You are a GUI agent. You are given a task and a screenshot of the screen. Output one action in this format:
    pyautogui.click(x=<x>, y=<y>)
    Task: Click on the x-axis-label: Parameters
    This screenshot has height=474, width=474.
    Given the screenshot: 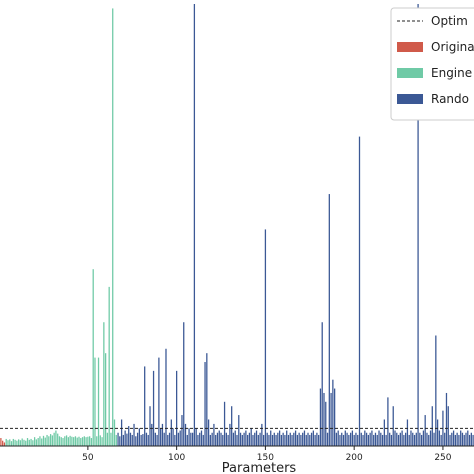 What is the action you would take?
    pyautogui.click(x=259, y=467)
    